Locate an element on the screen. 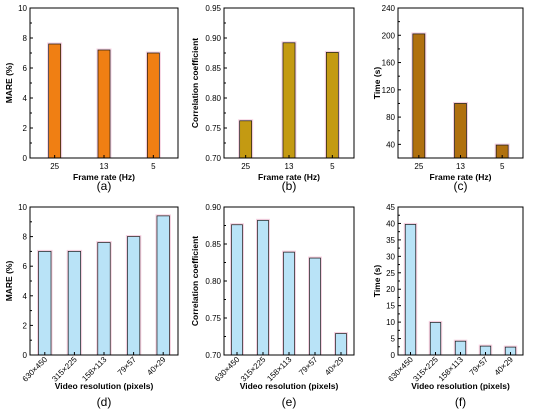  chart-panel-a: 0 2 4 6 8 10 25 13 5 Frame rate (Hz) MARE (%) (a) is located at coordinates (91, 98).